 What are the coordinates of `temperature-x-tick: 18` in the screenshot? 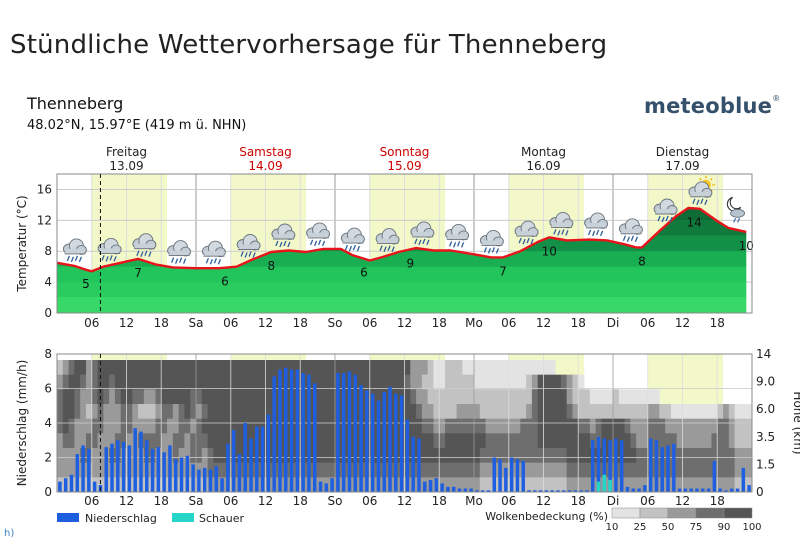 It's located at (578, 323).